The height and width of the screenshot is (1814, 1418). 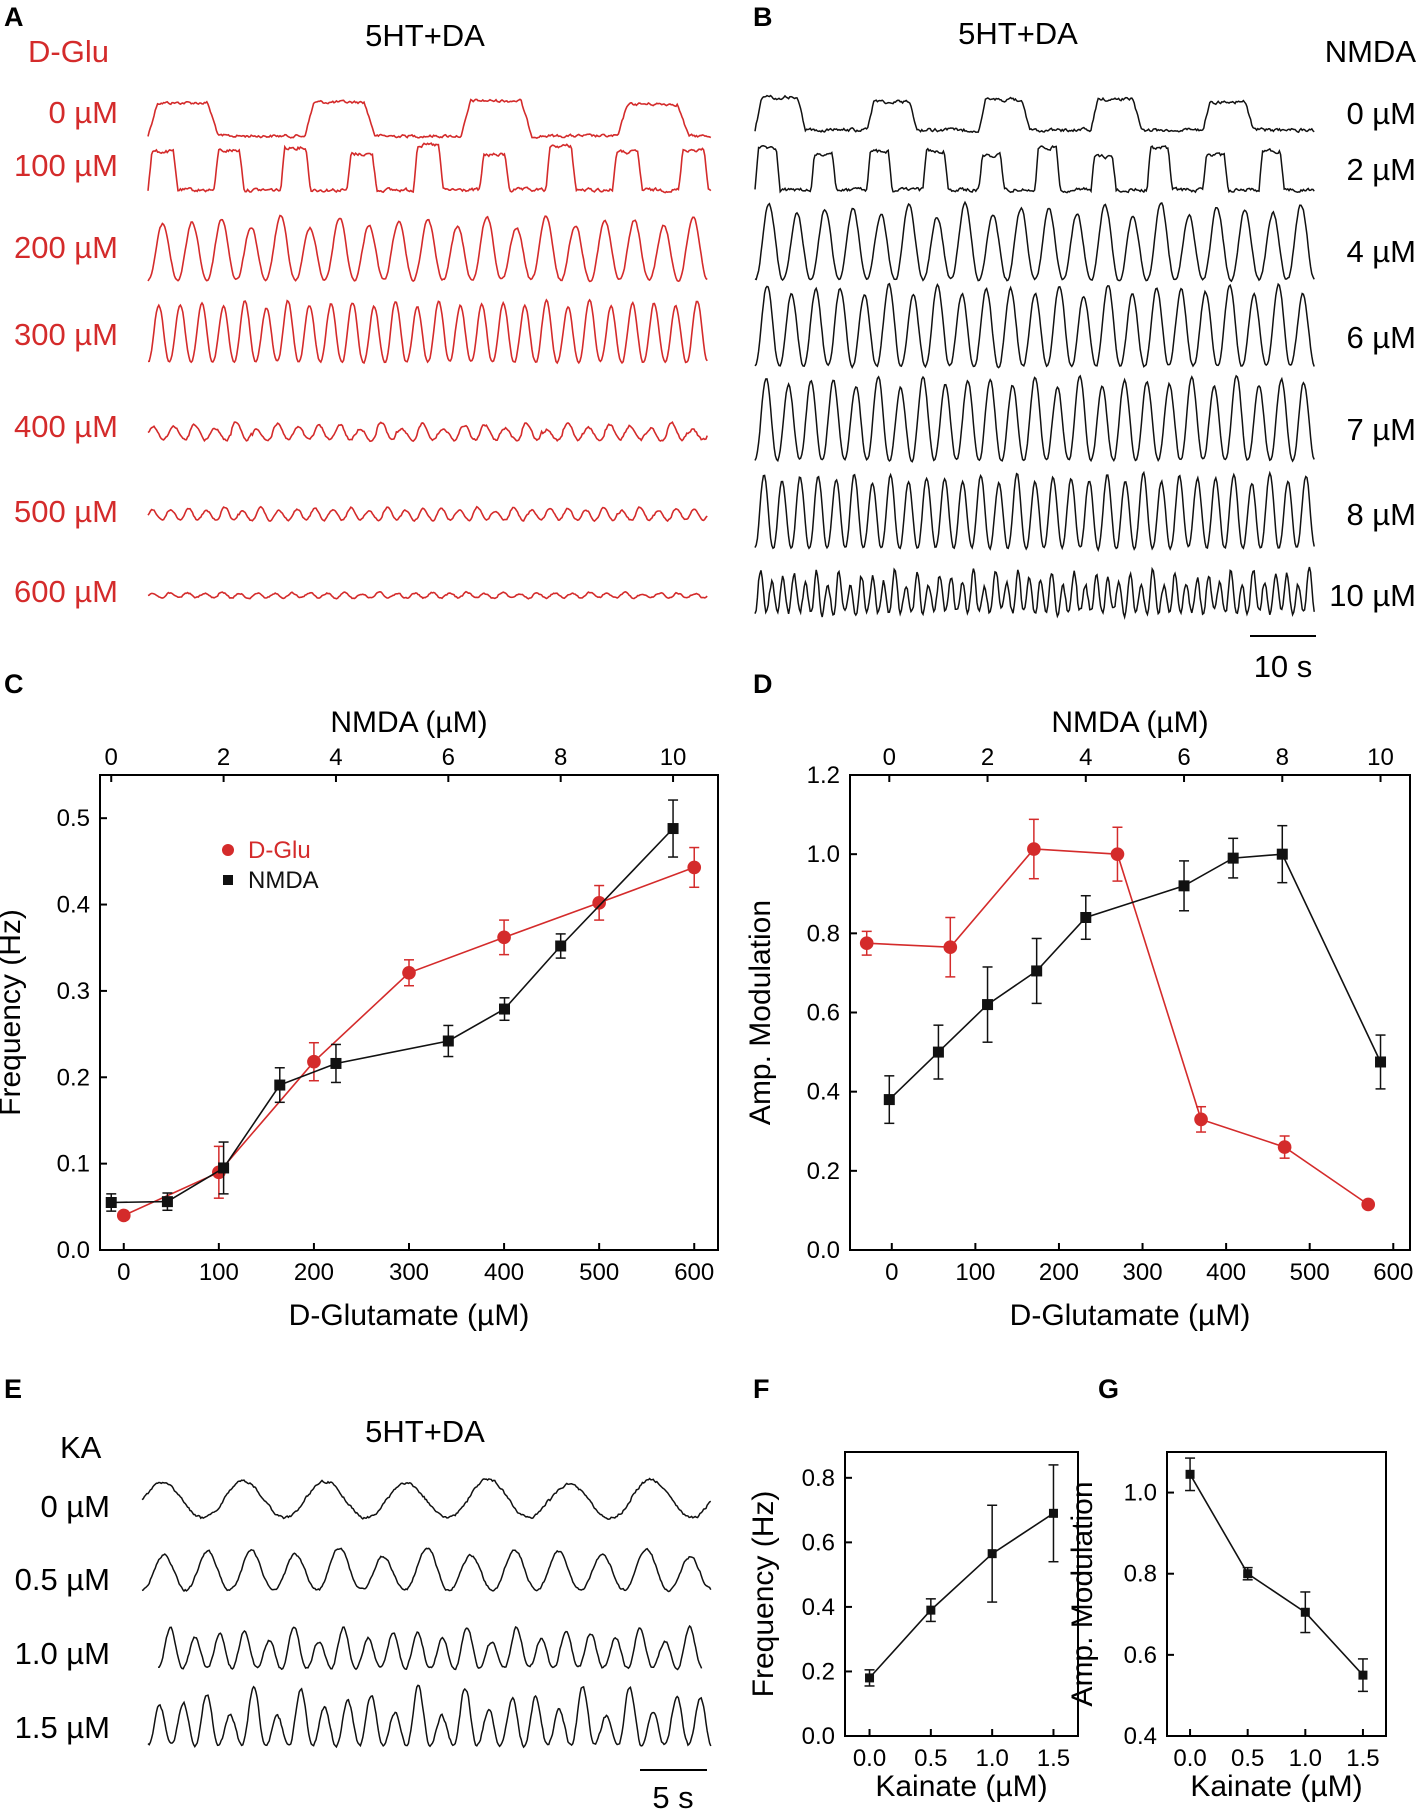 I want to click on y-tick-label-c-5: 0.5, so click(x=73, y=818).